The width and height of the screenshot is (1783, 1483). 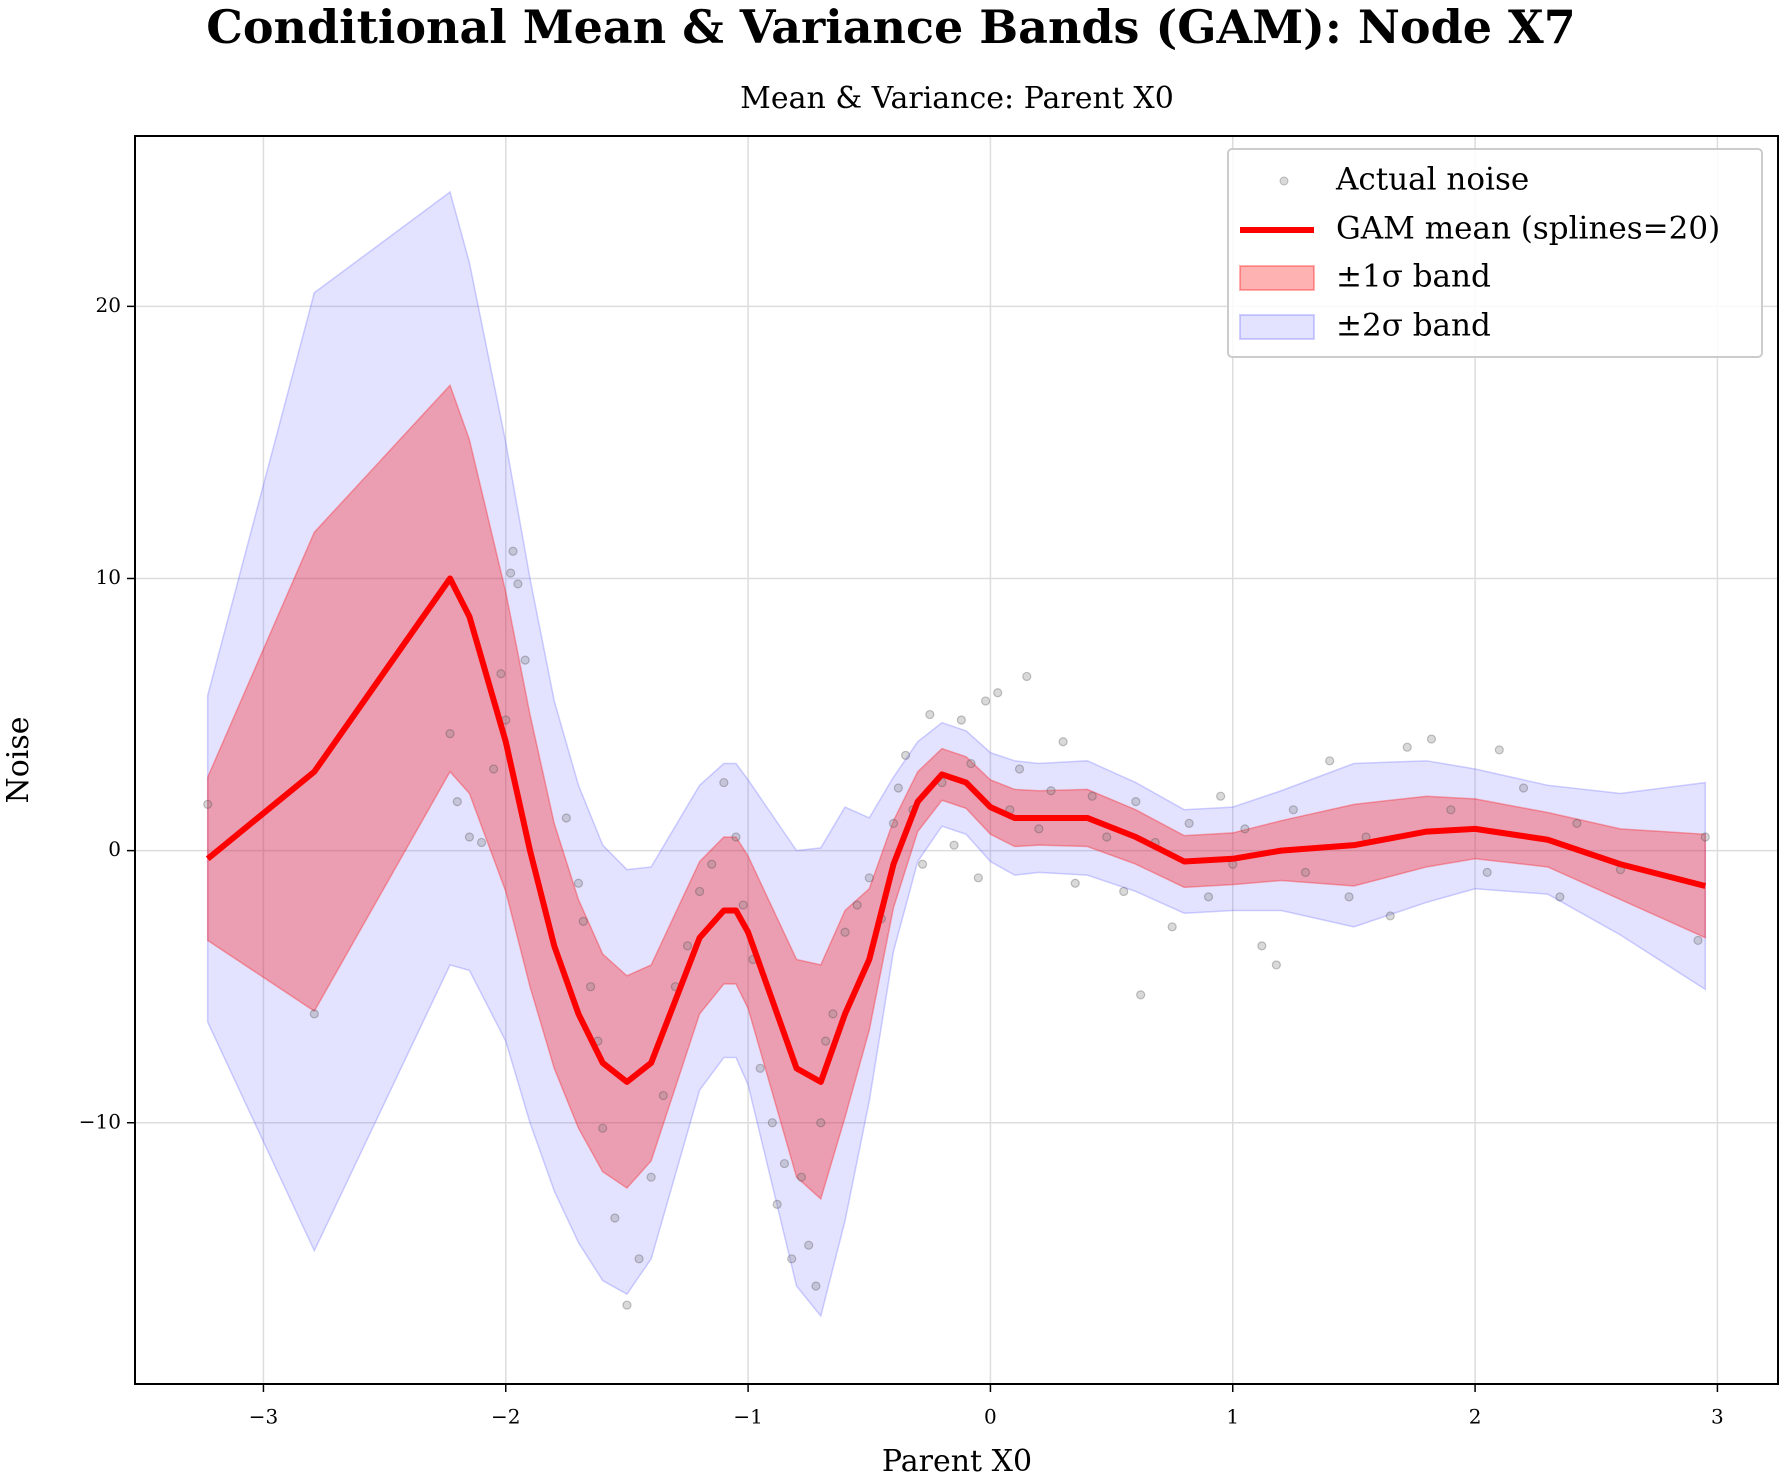 I want to click on legend-label: ±1σ band, so click(x=1413, y=277).